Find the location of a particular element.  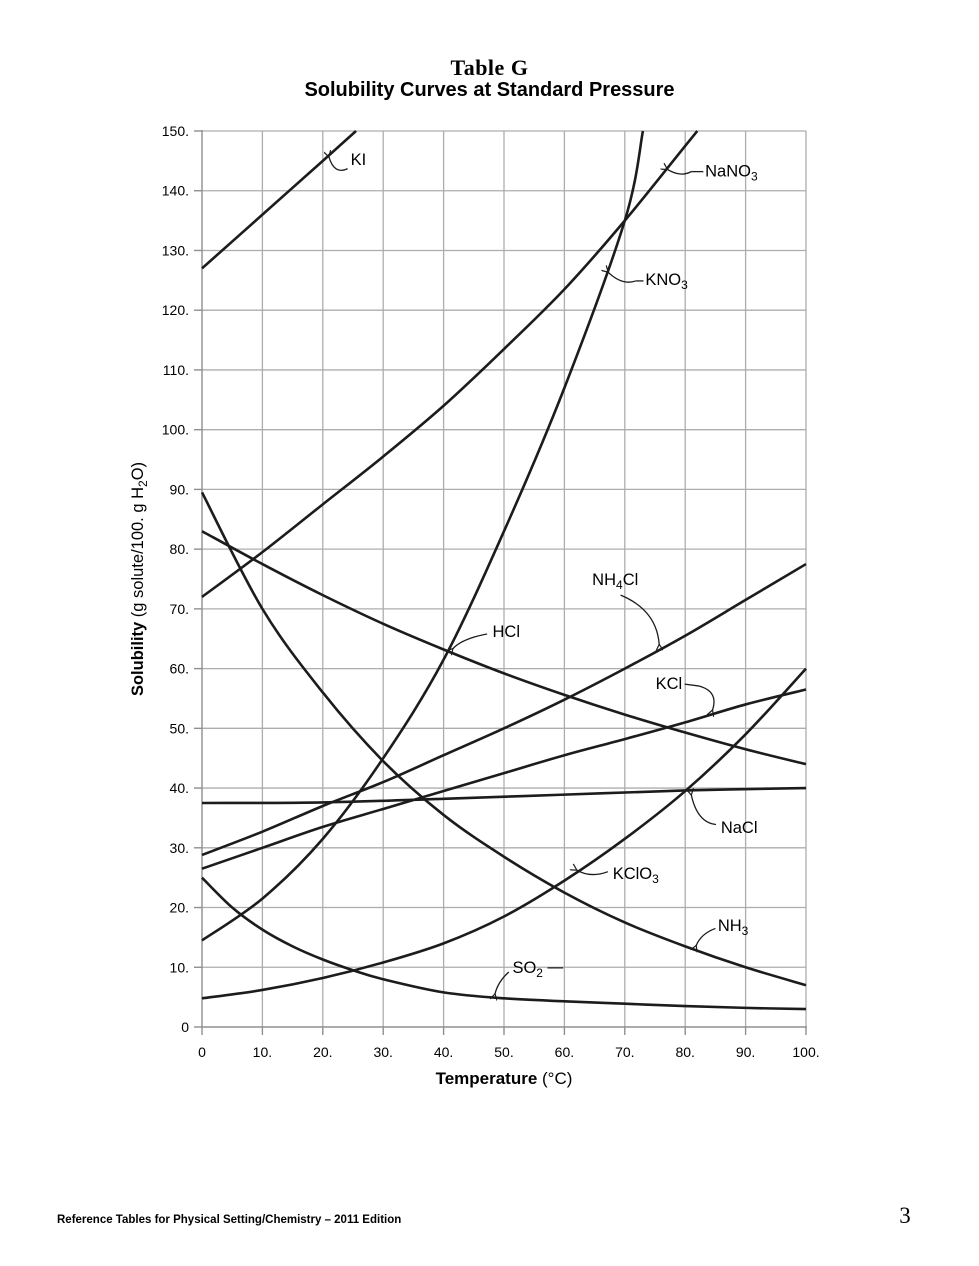

y-tick-label: 110. is located at coordinates (176, 370).